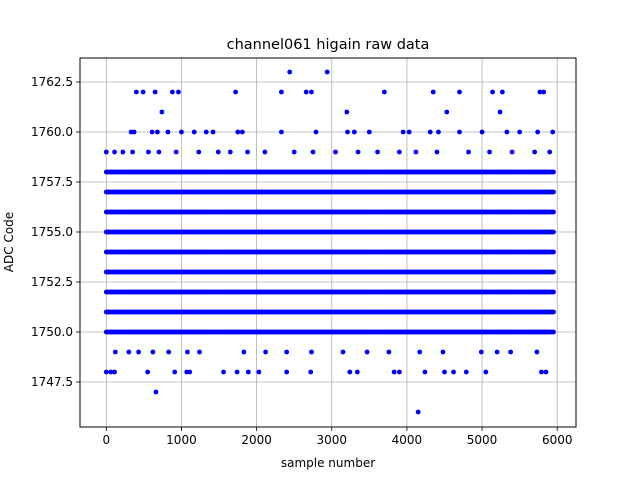 Image resolution: width=640 pixels, height=484 pixels. What do you see at coordinates (52, 182) in the screenshot?
I see `y-tick-label: 1757.5` at bounding box center [52, 182].